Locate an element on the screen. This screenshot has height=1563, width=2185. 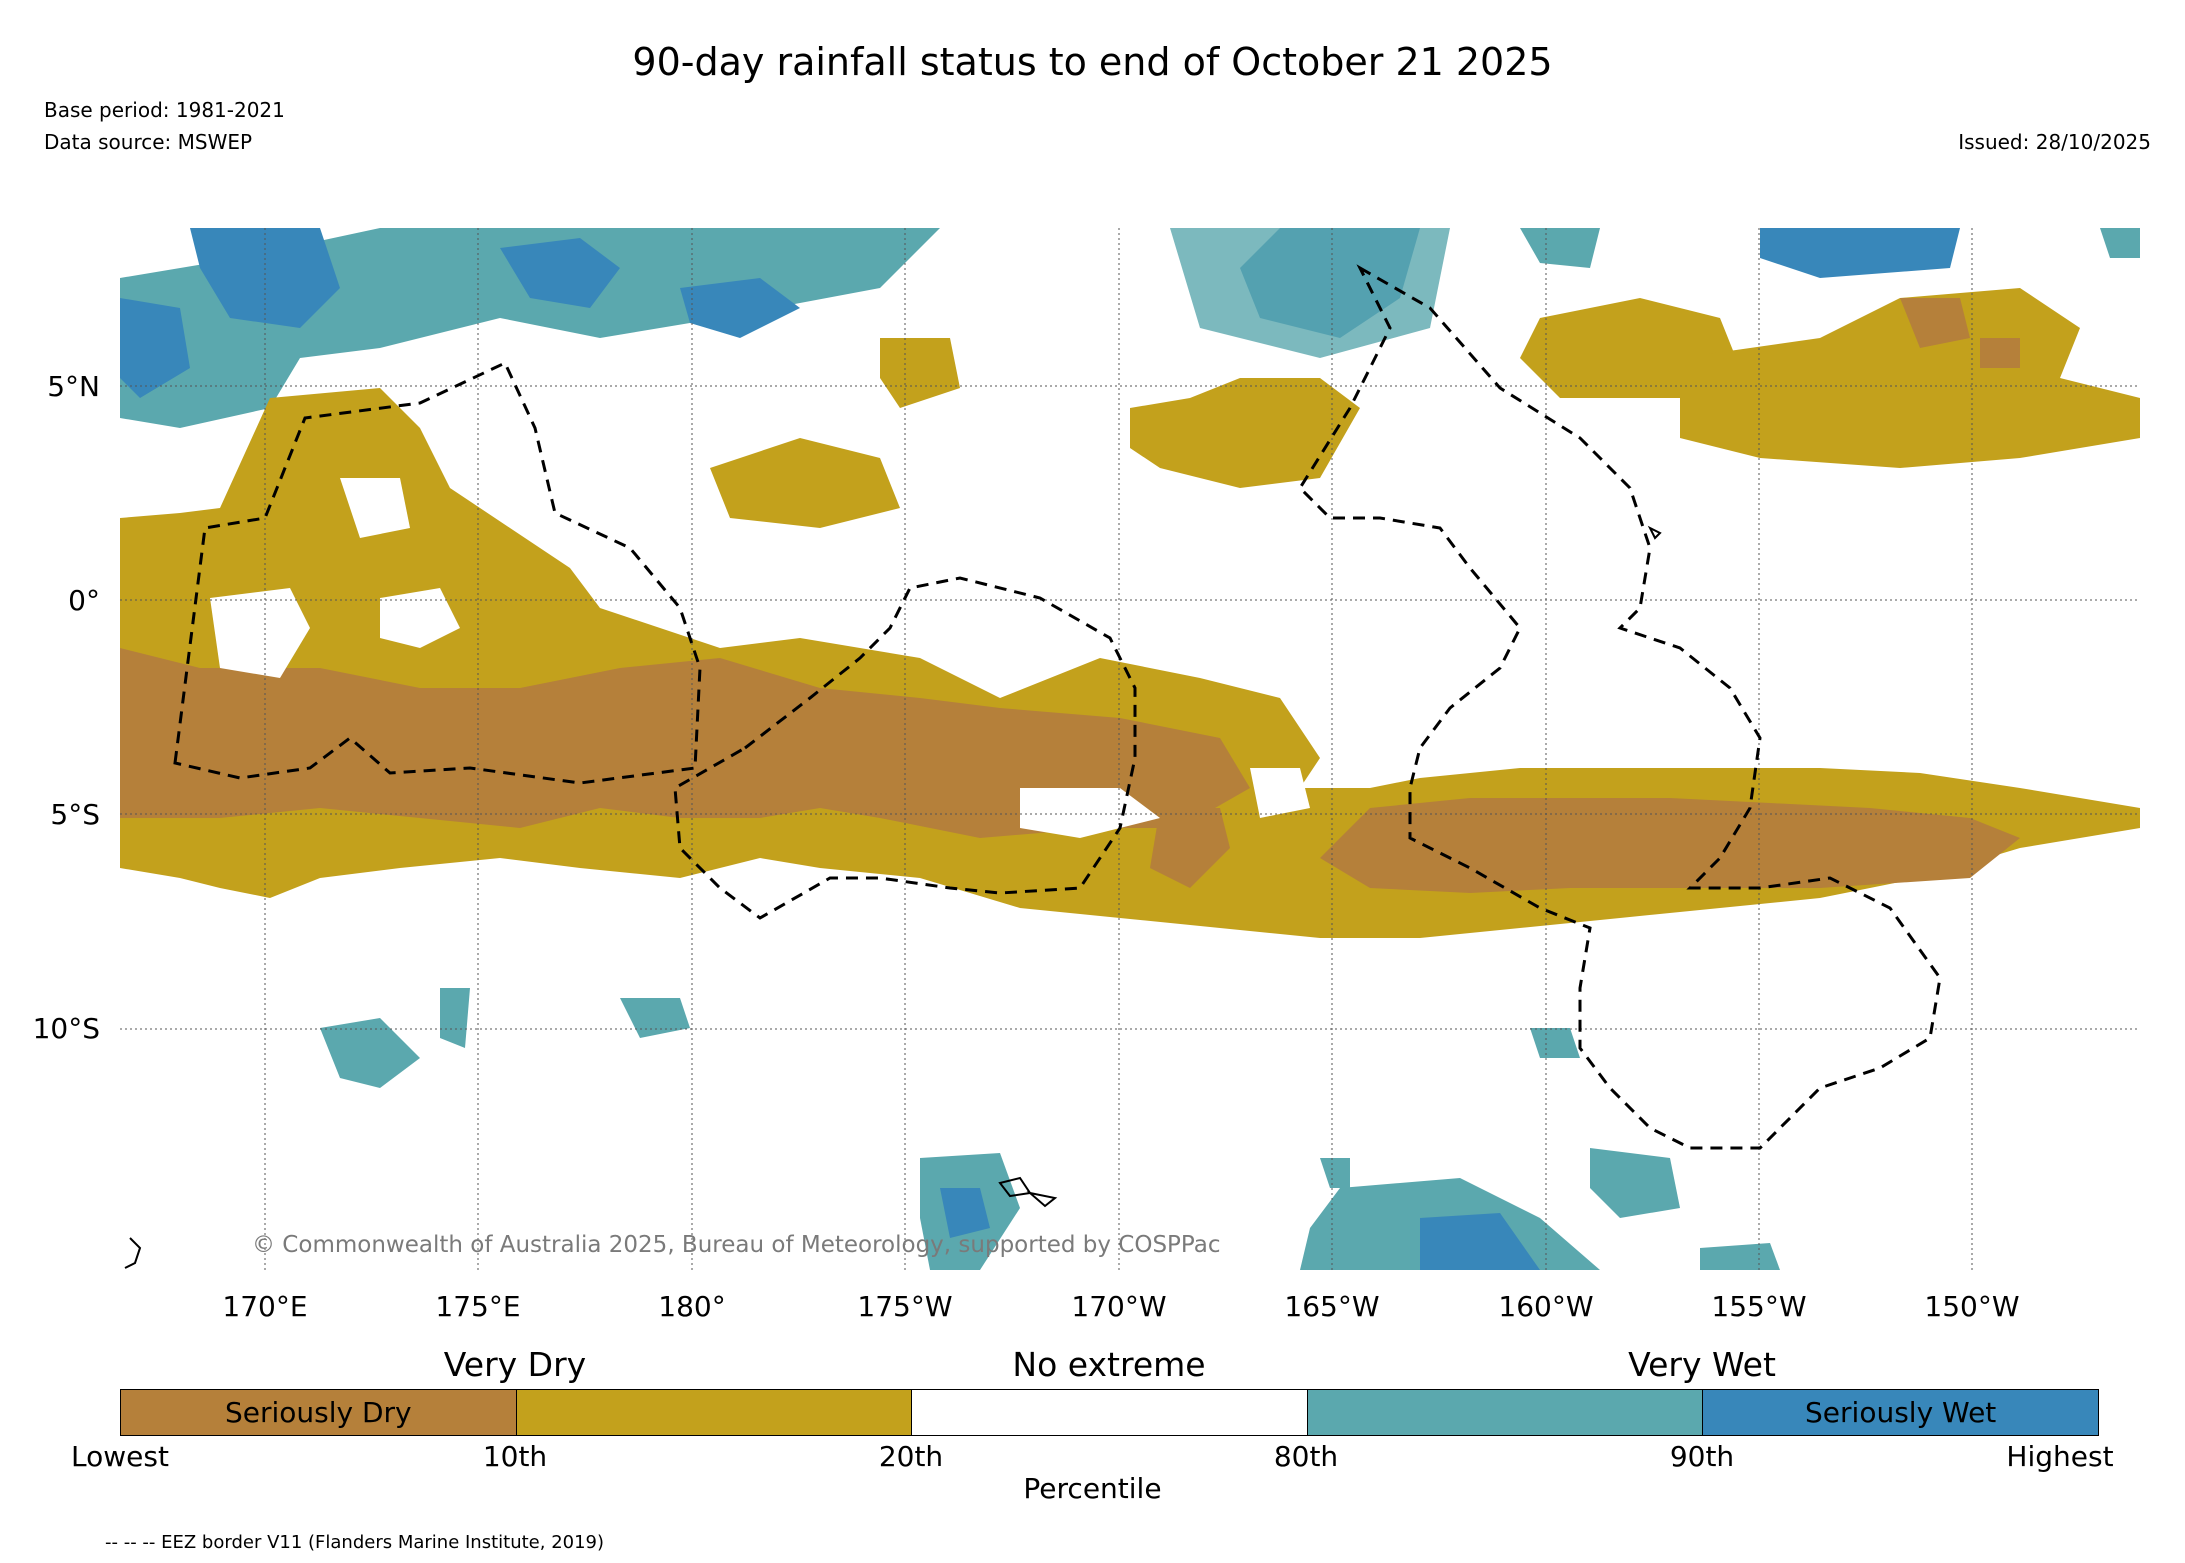
legend-swatch-normal is located at coordinates (1110, 1412).